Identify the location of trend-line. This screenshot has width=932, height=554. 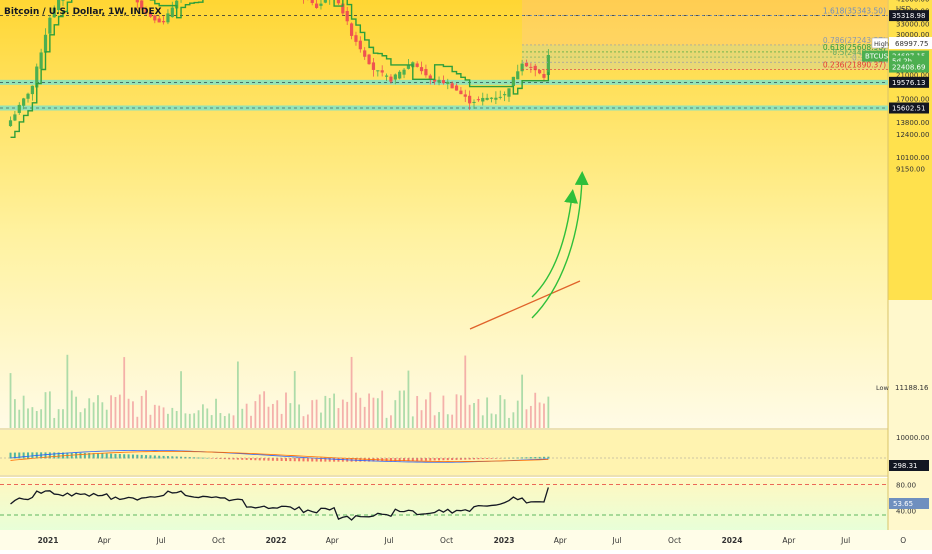
(525, 305).